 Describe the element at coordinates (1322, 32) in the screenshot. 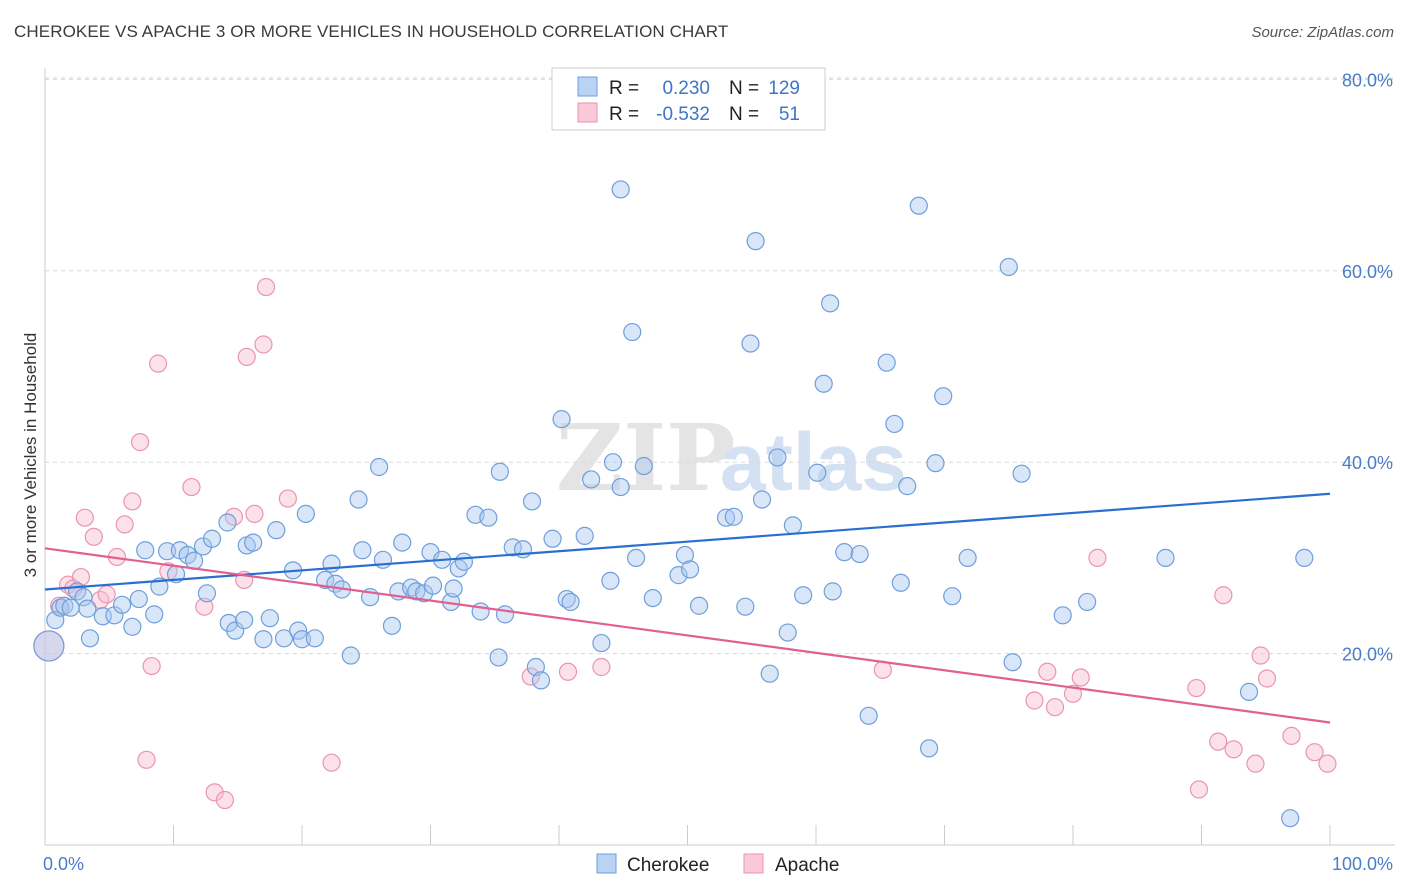

I see `source-label: Source: ZipAtlas.com` at that location.